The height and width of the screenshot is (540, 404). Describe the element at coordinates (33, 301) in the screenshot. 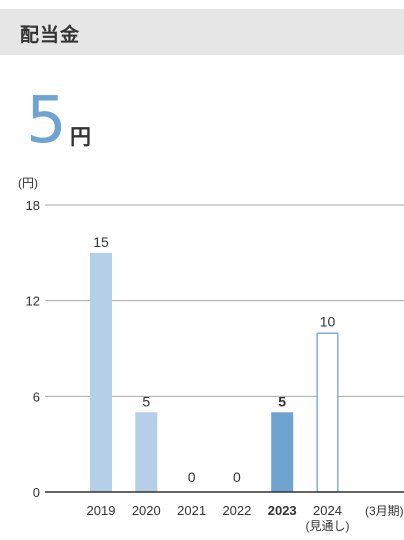

I see `y-tick-label: 12` at that location.